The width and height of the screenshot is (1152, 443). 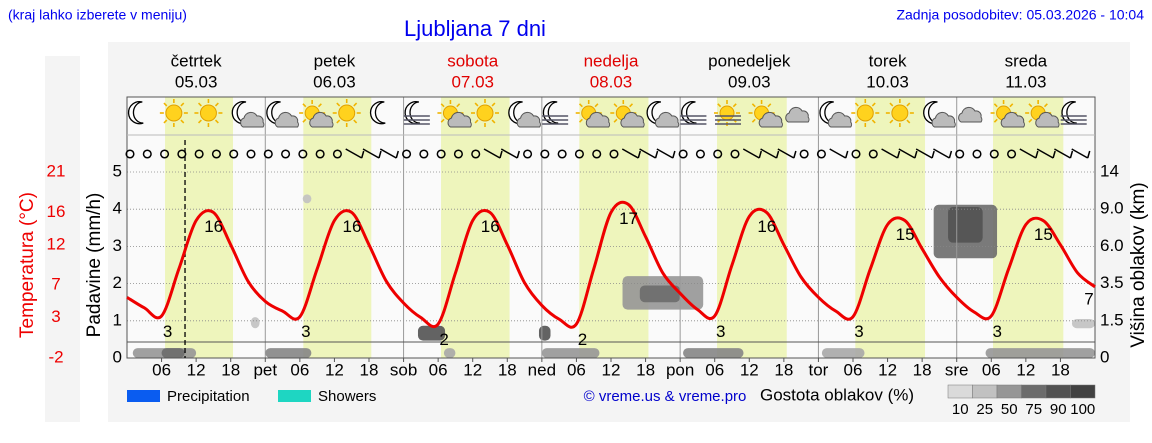 What do you see at coordinates (56, 211) in the screenshot?
I see `temperature-tick-label: 16` at bounding box center [56, 211].